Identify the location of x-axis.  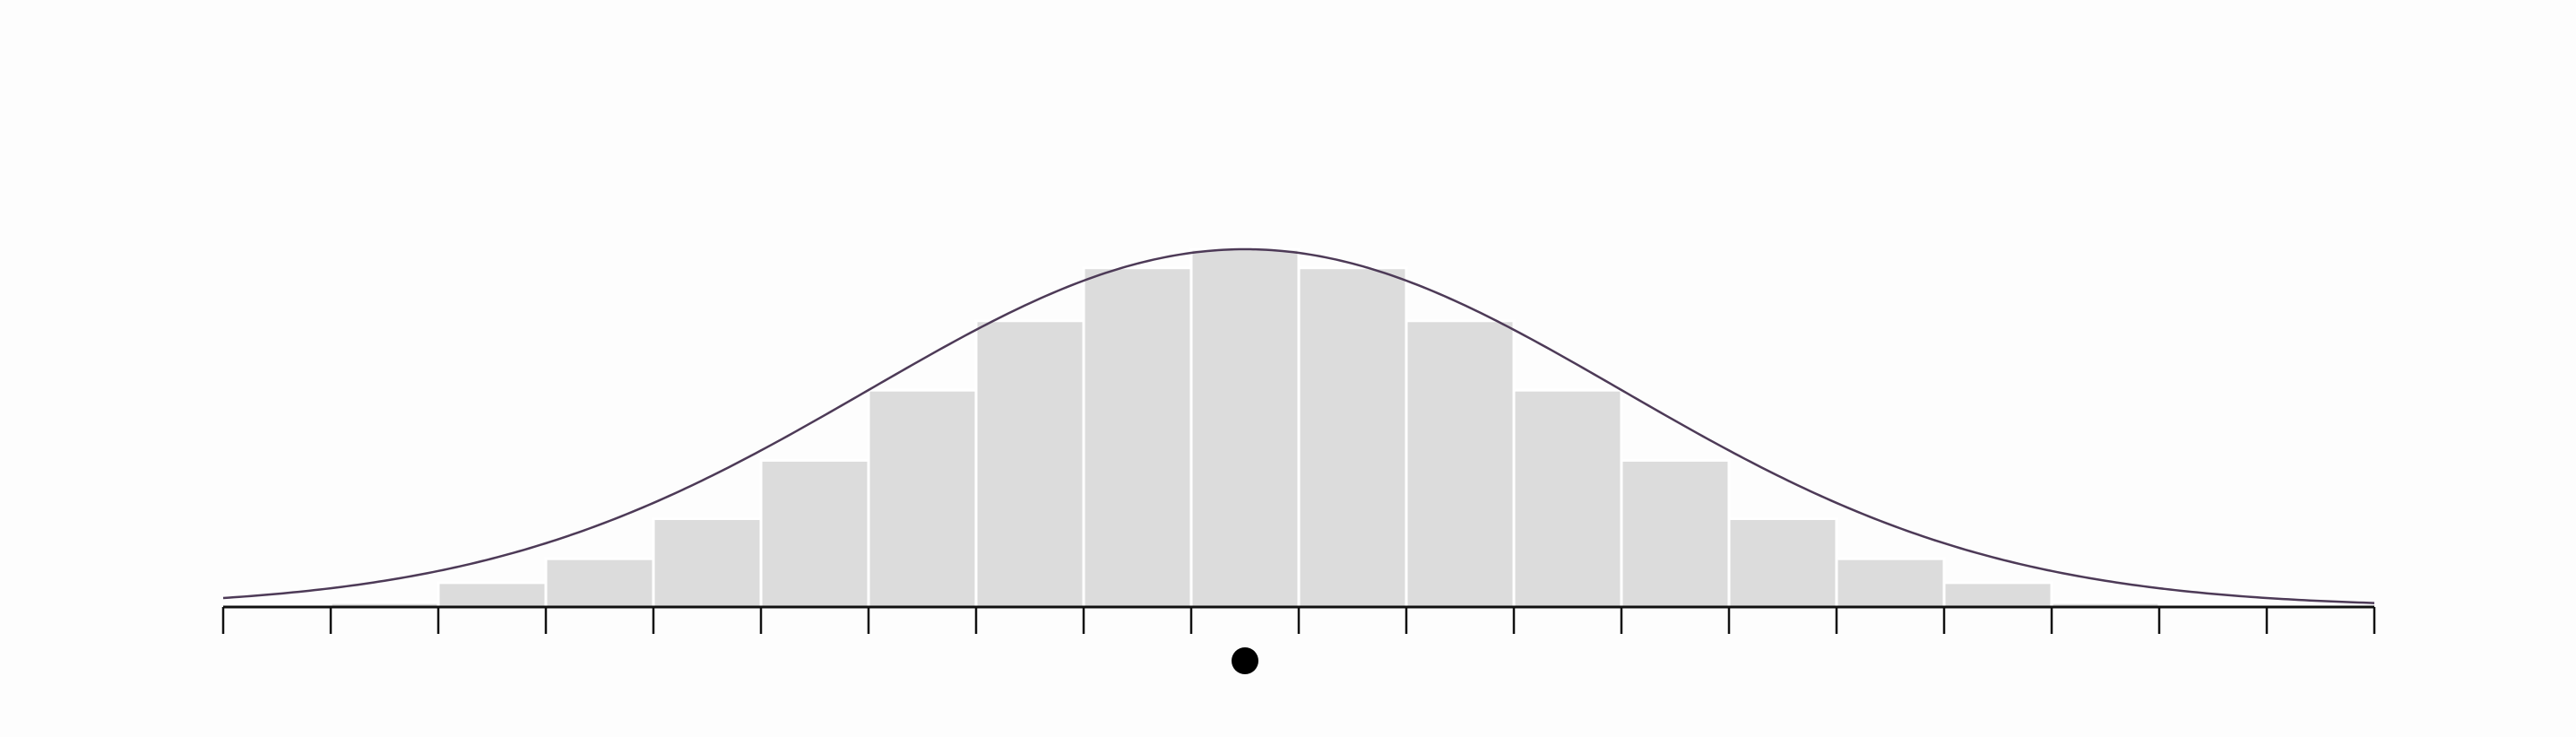
(1298, 619).